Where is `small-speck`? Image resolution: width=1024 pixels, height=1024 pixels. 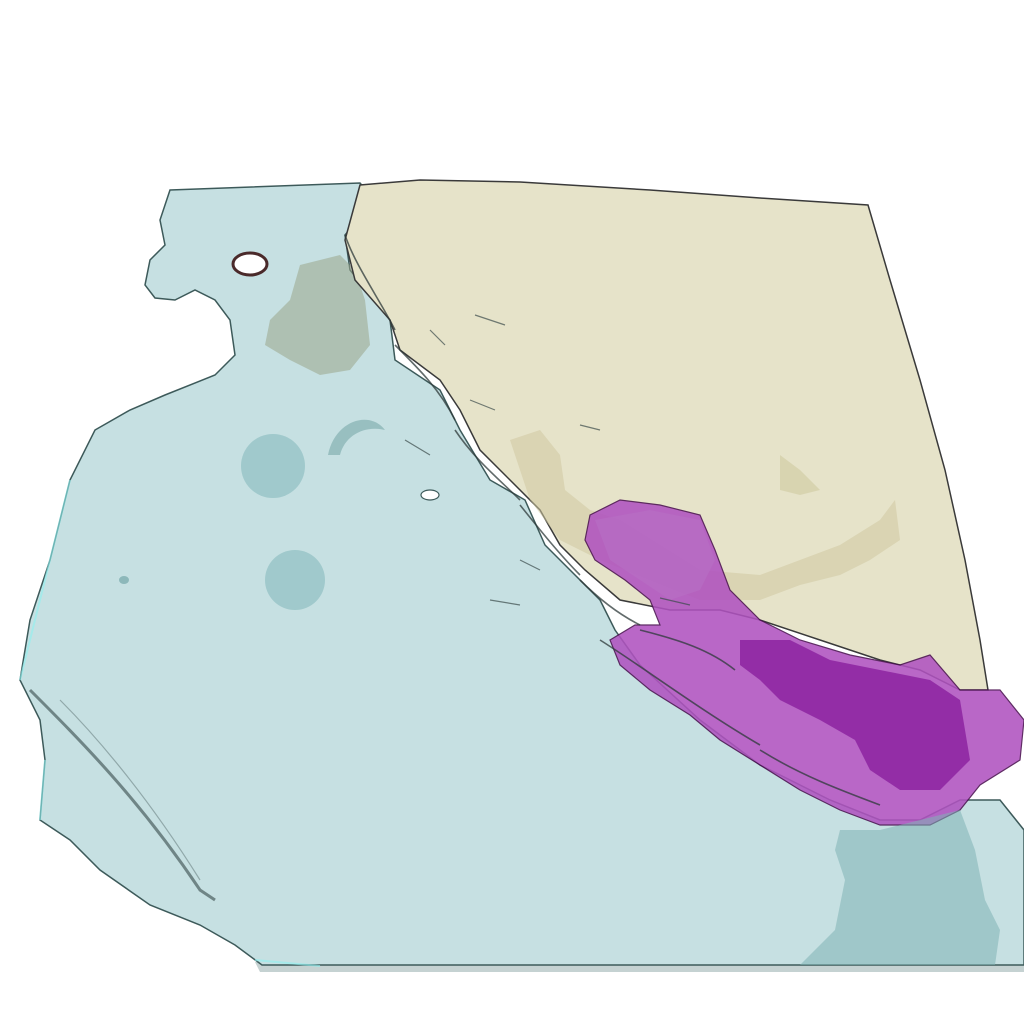
small-speck is located at coordinates (124, 580).